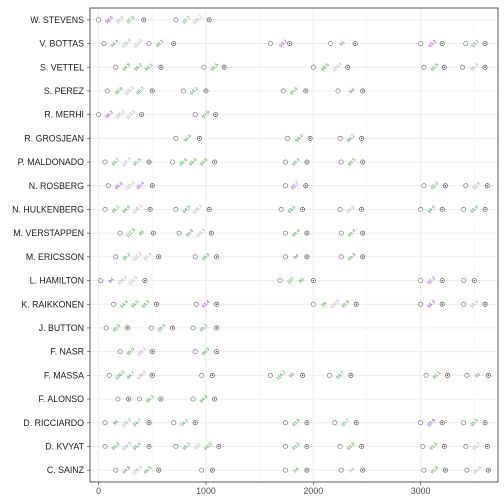  I want to click on driver-row: 108.6 94.7 109.6 114.7 94 93.7 93.1 93, so click(298, 375).